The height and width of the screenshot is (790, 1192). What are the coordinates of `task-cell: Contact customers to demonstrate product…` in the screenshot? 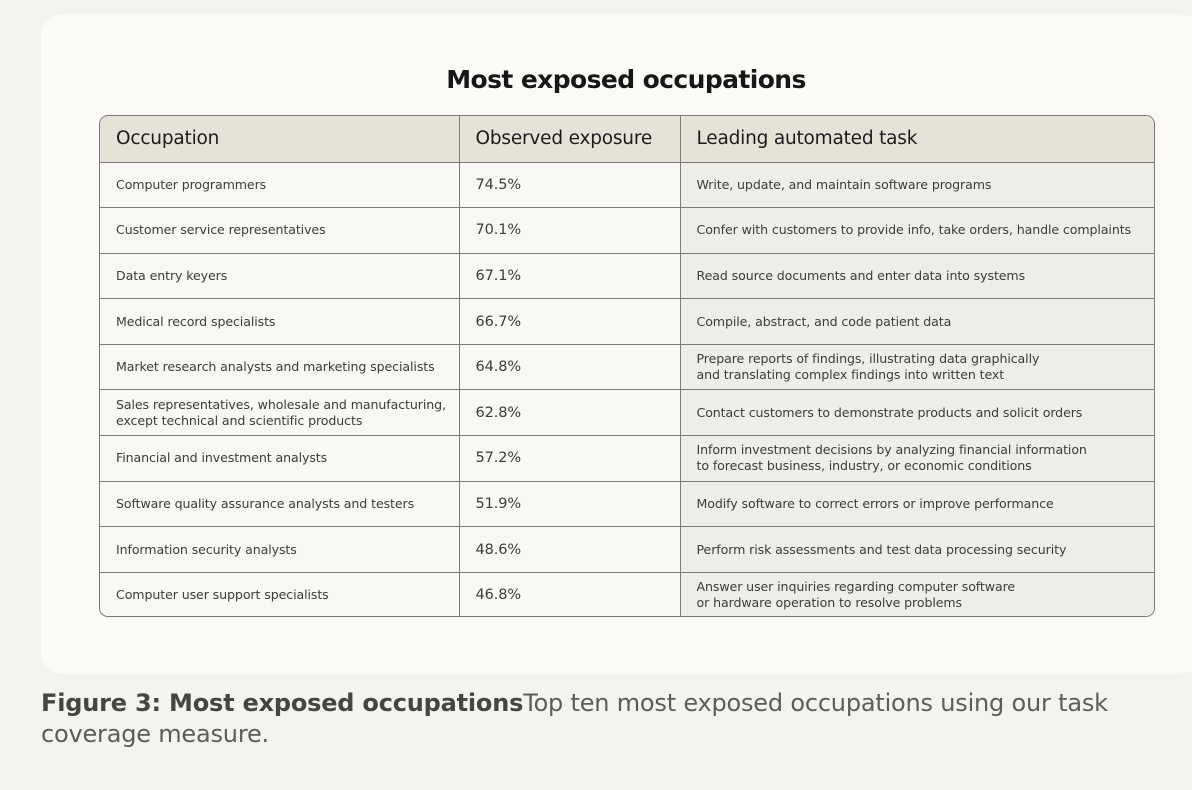 It's located at (917, 413).